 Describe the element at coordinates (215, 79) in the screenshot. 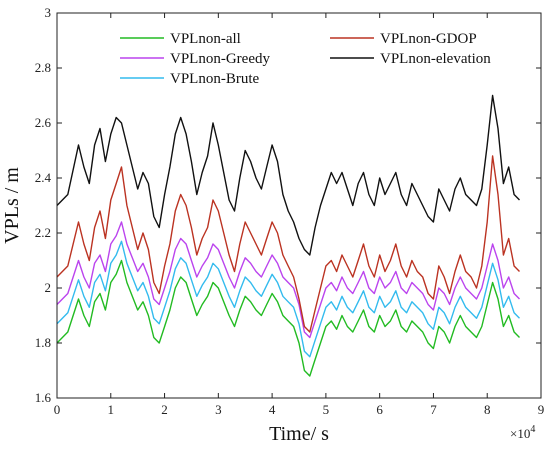

I see `legend-label: VPLnon-Brute` at that location.